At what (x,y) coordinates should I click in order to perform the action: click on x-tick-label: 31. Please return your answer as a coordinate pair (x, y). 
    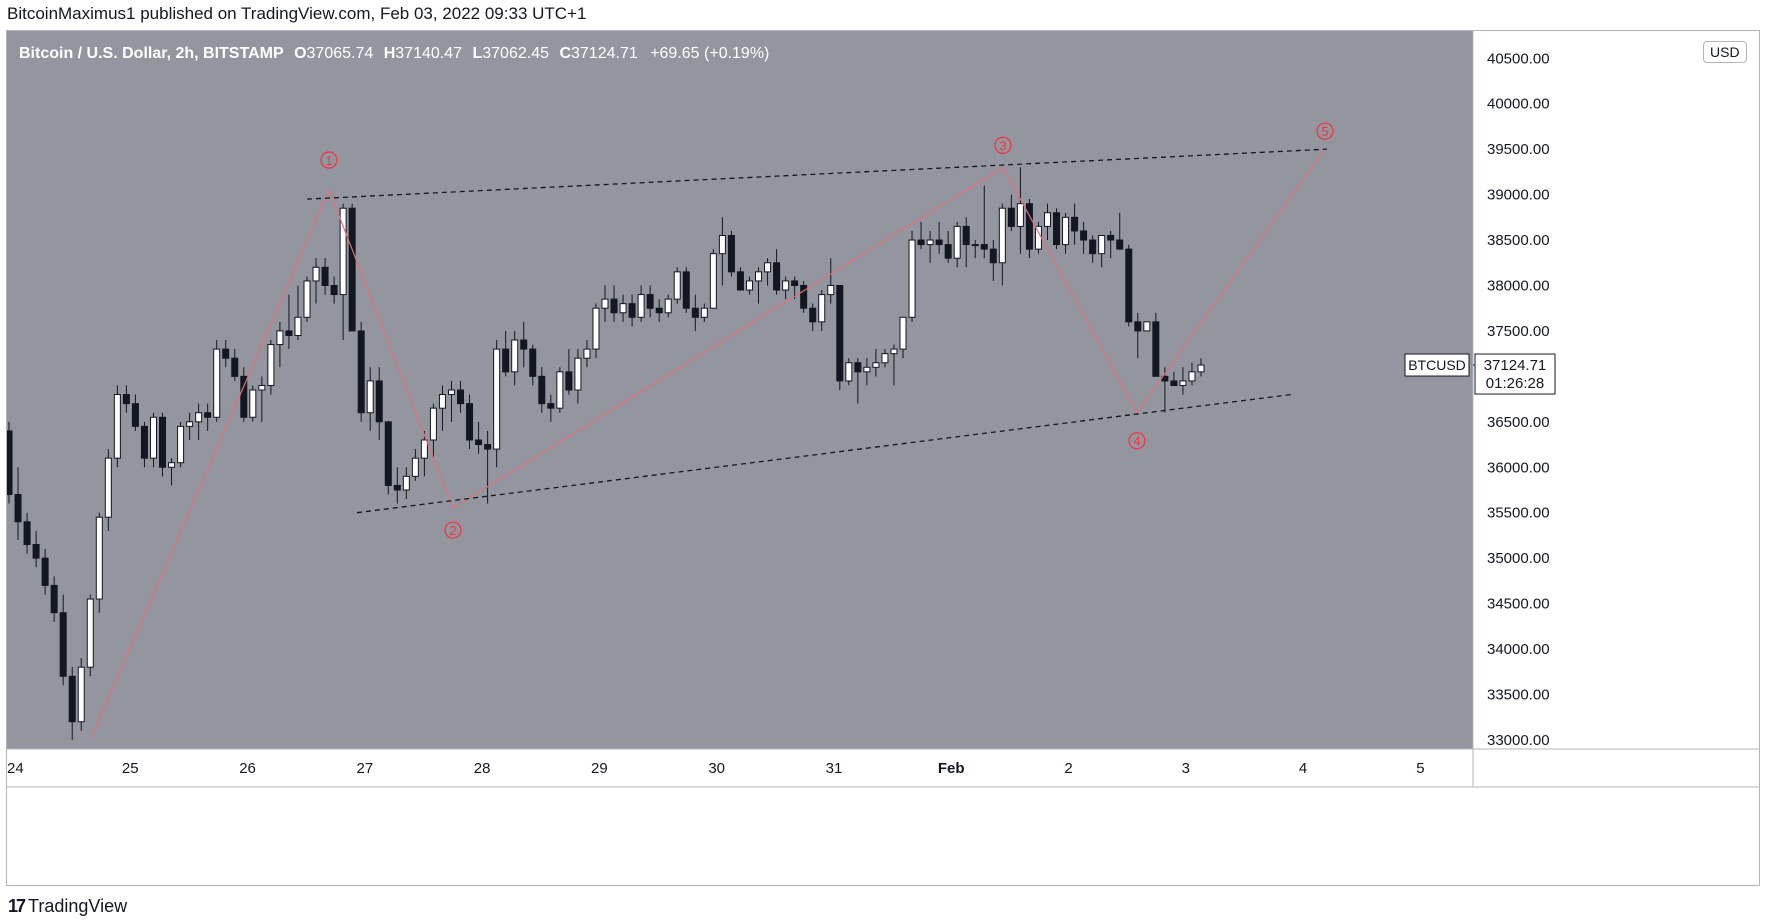
    Looking at the image, I should click on (834, 768).